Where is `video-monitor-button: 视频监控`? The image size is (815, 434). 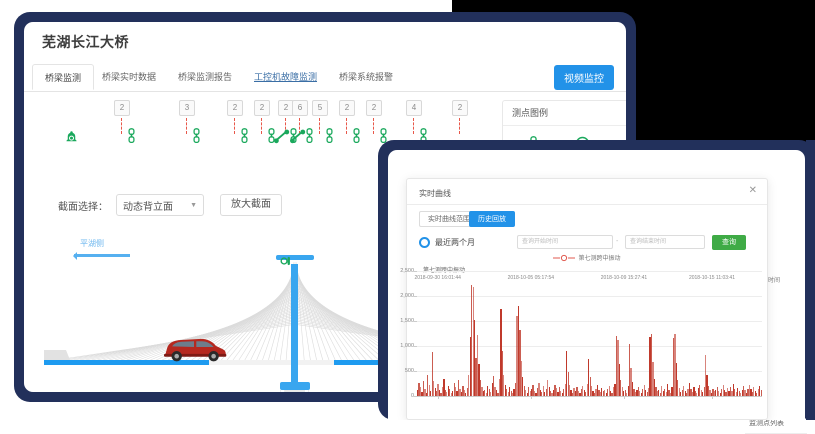
video-monitor-button: 视频监控 is located at coordinates (584, 77).